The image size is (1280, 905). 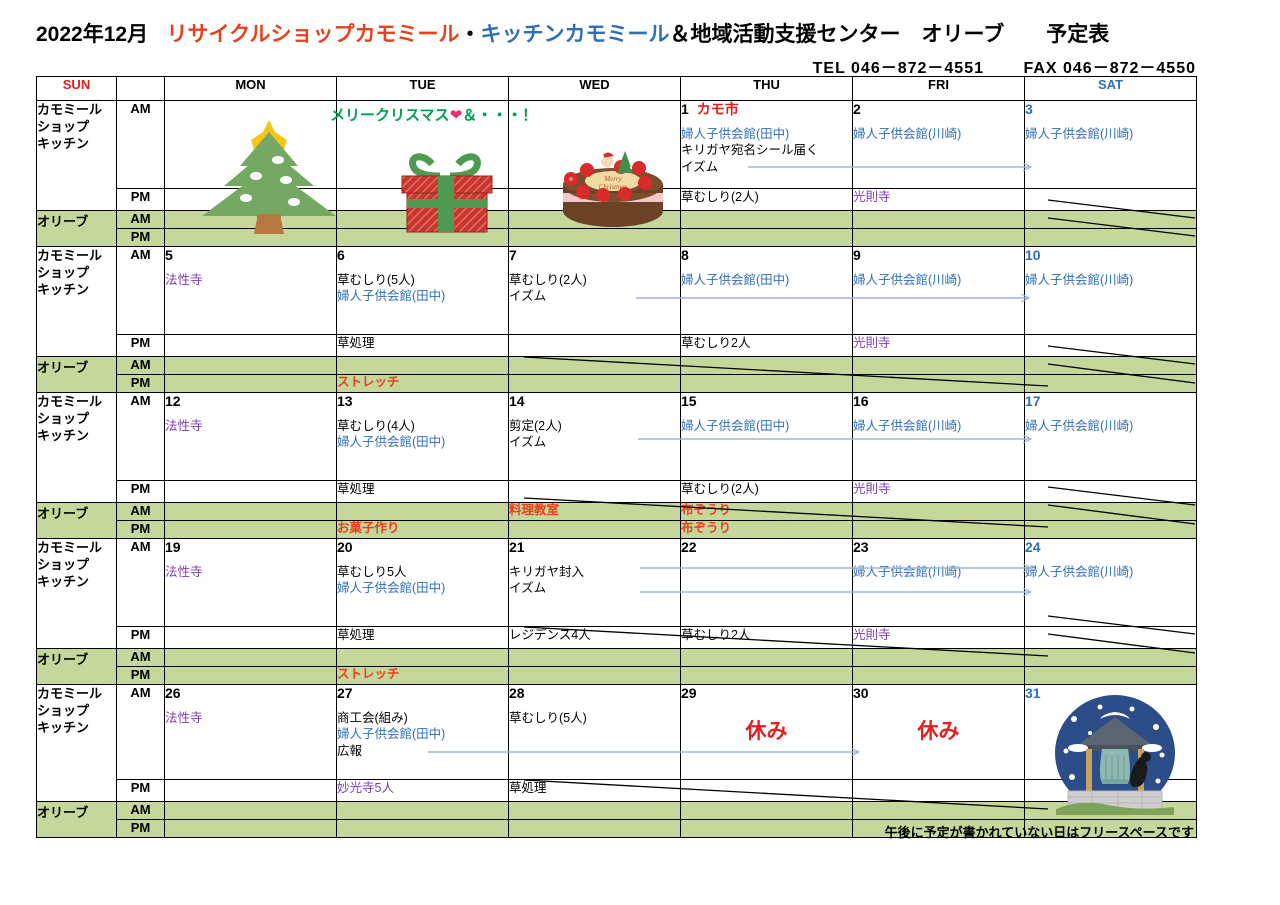 What do you see at coordinates (422, 383) in the screenshot?
I see `olive-cell-pm-6: ストレッチ` at bounding box center [422, 383].